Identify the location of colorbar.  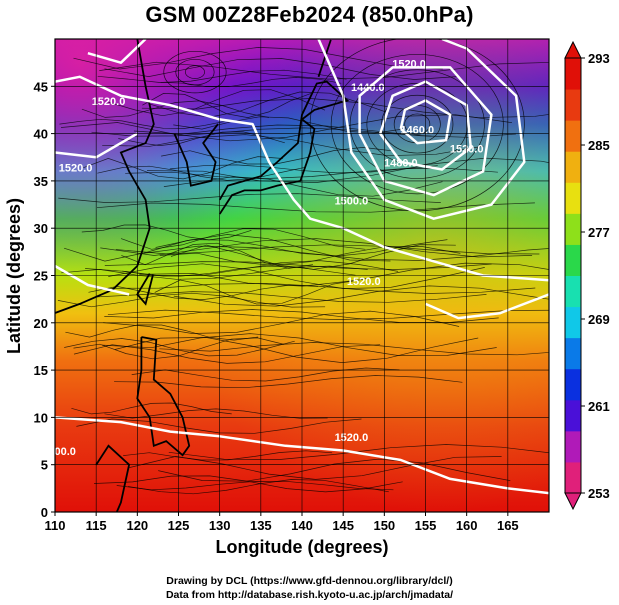
(573, 275).